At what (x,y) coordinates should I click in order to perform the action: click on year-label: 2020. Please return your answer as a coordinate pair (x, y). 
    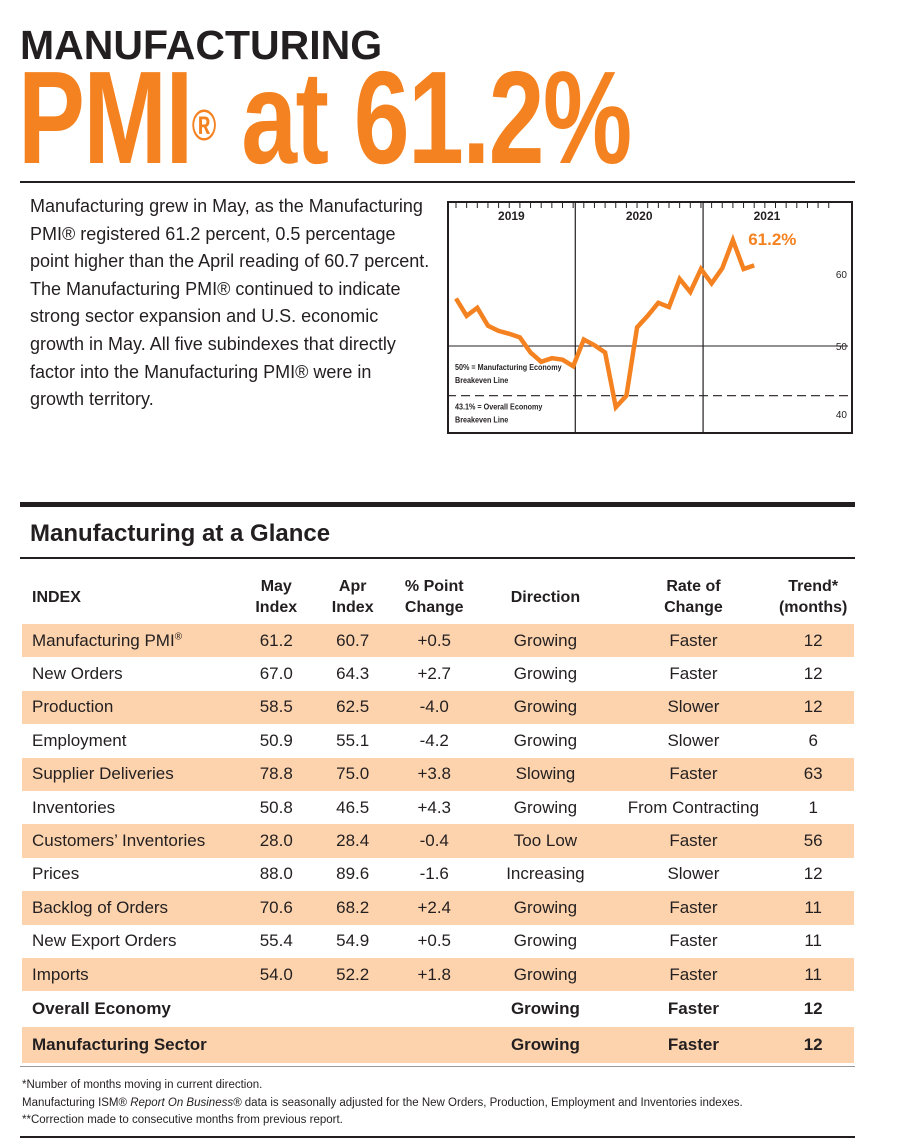
    Looking at the image, I should click on (639, 216).